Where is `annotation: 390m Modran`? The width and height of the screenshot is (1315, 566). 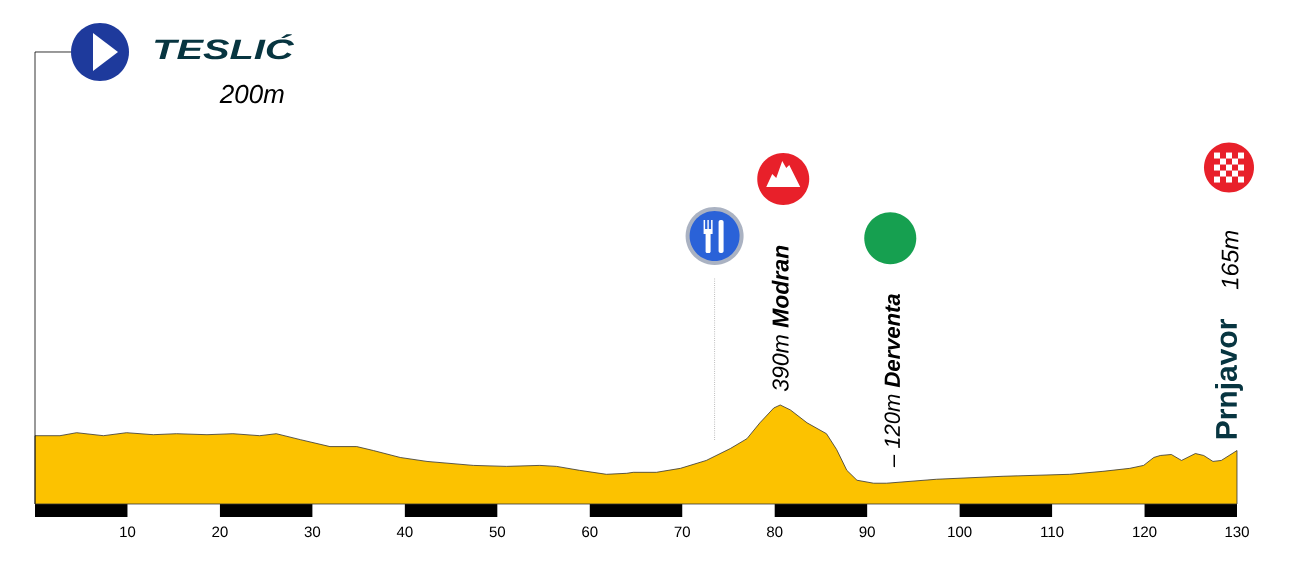 annotation: 390m Modran is located at coordinates (780, 318).